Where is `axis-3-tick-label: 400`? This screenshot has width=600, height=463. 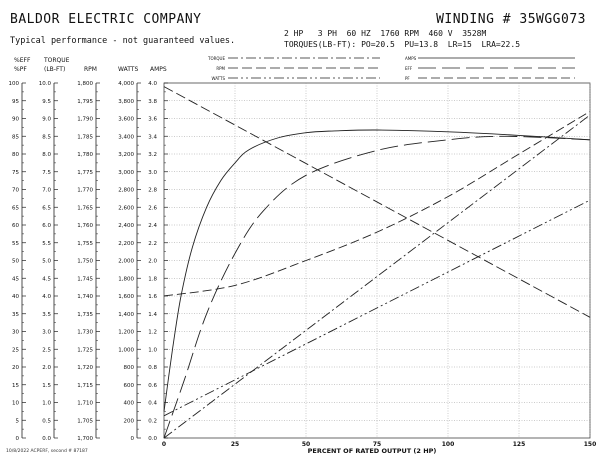
axis-3-tick-label: 400 is located at coordinates (129, 404).